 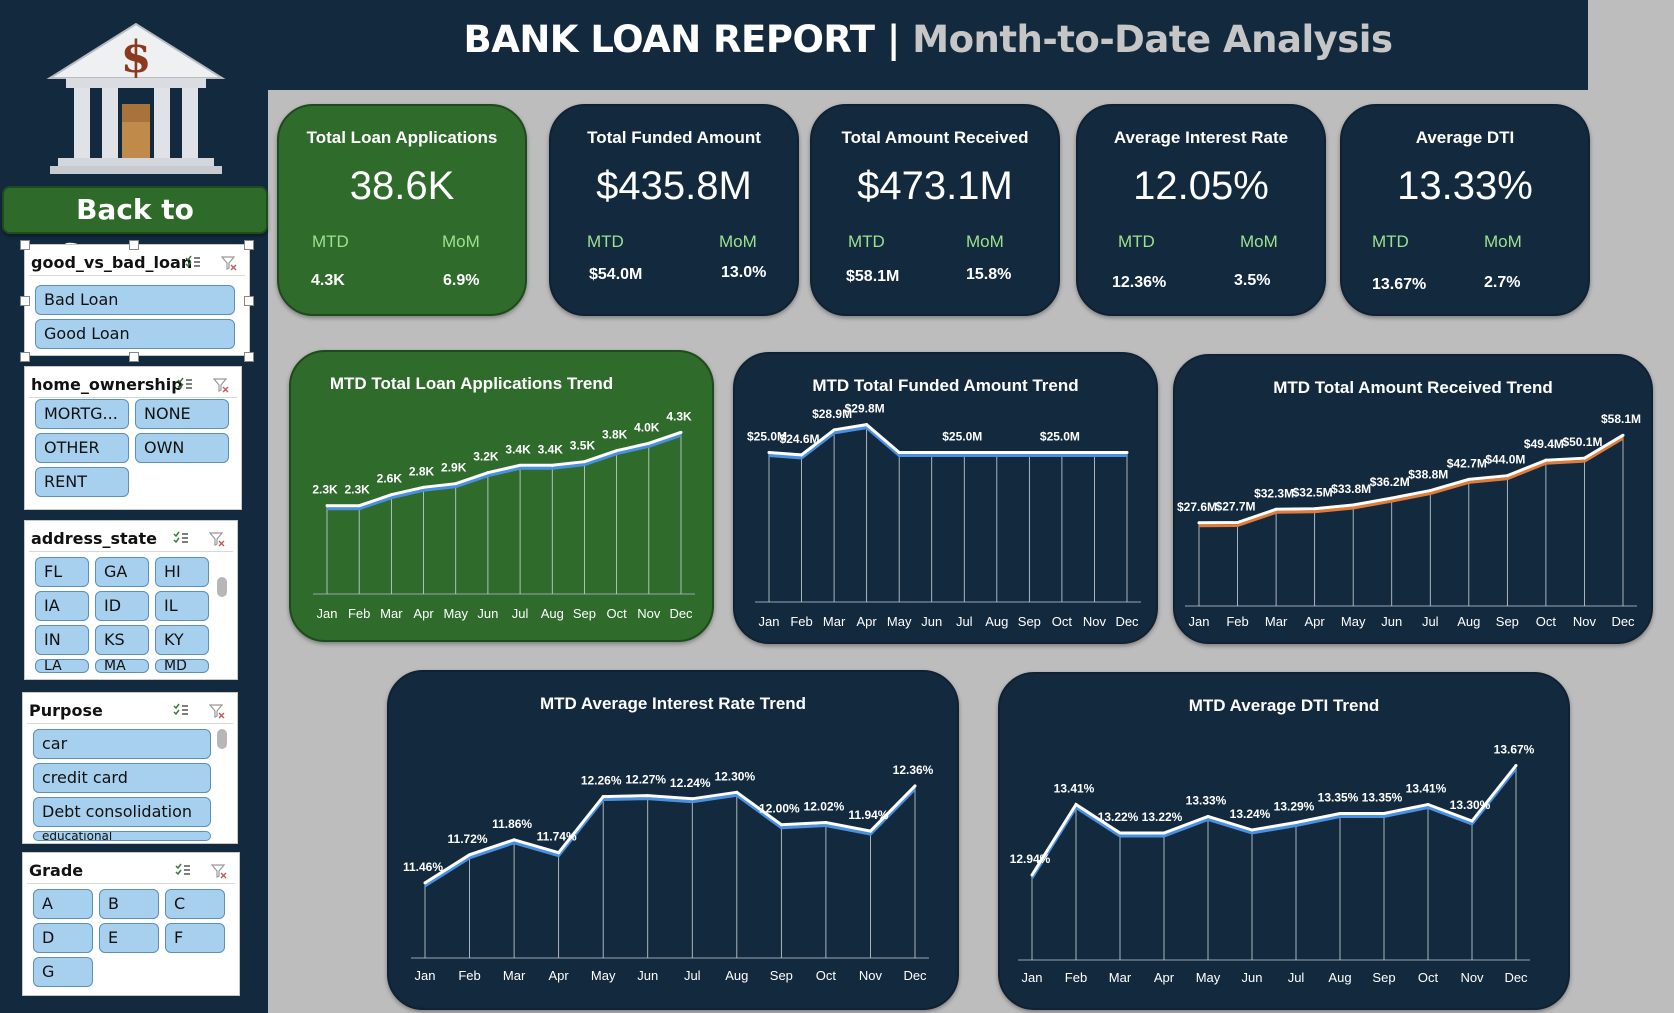 I want to click on slicer-item-ky: KY, so click(x=182, y=640).